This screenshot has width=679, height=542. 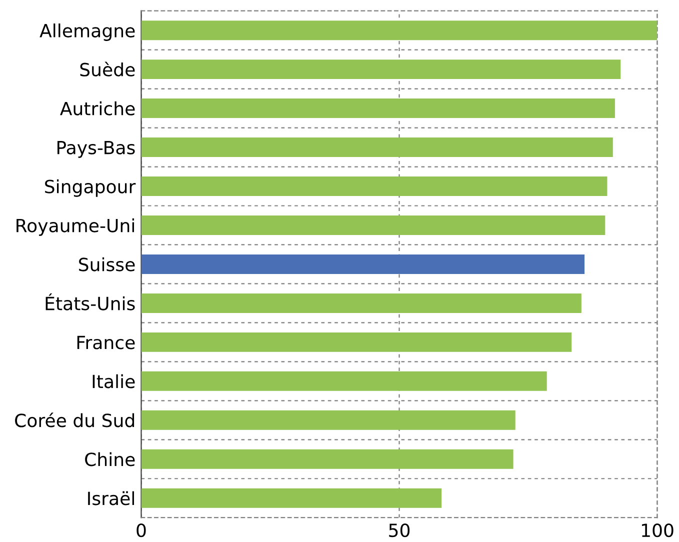 I want to click on y-tick-label: France, so click(x=106, y=343).